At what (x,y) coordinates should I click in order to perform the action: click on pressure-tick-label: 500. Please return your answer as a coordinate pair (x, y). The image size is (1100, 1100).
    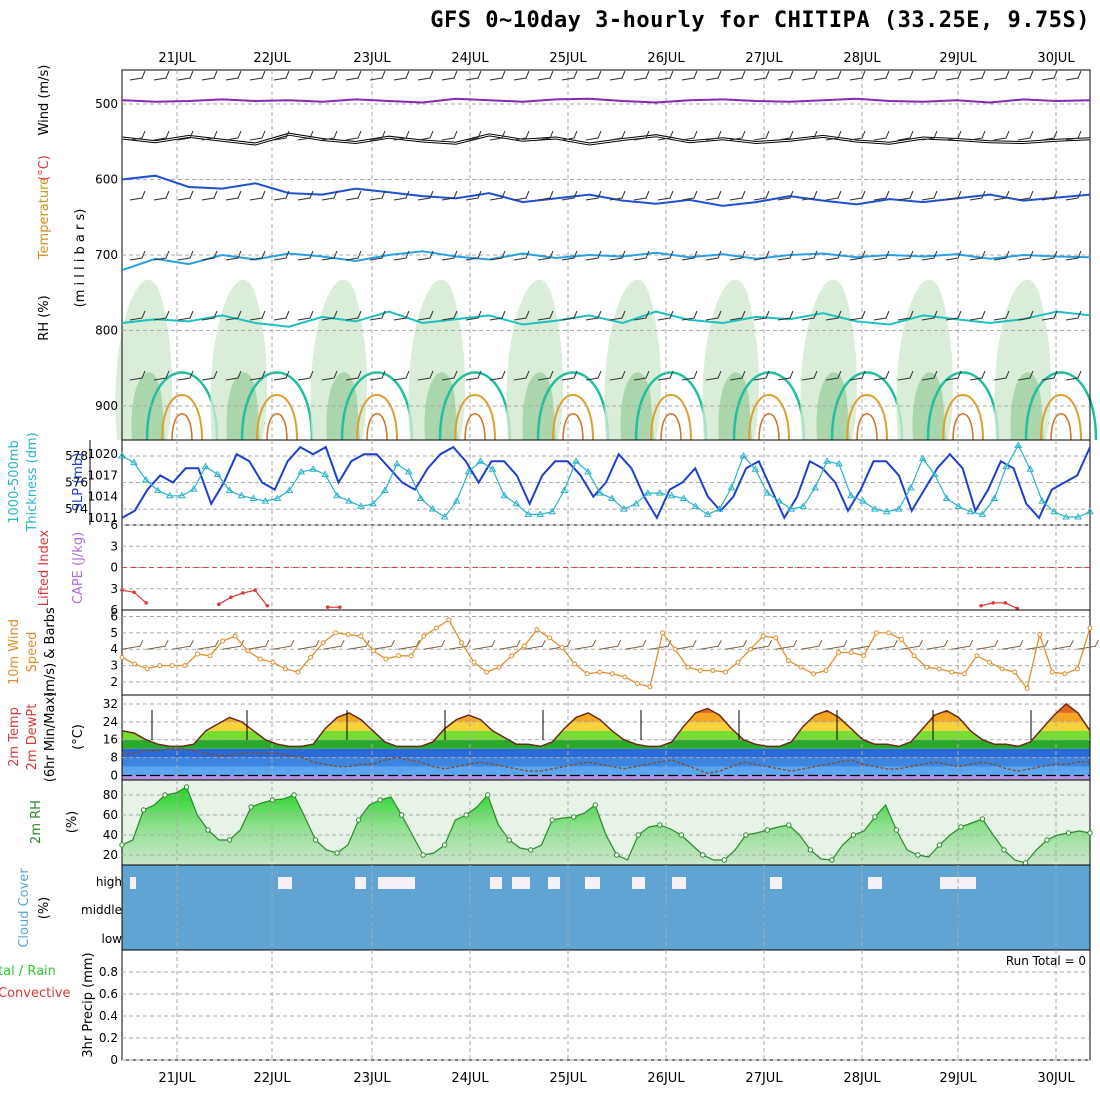
    Looking at the image, I should click on (106, 104).